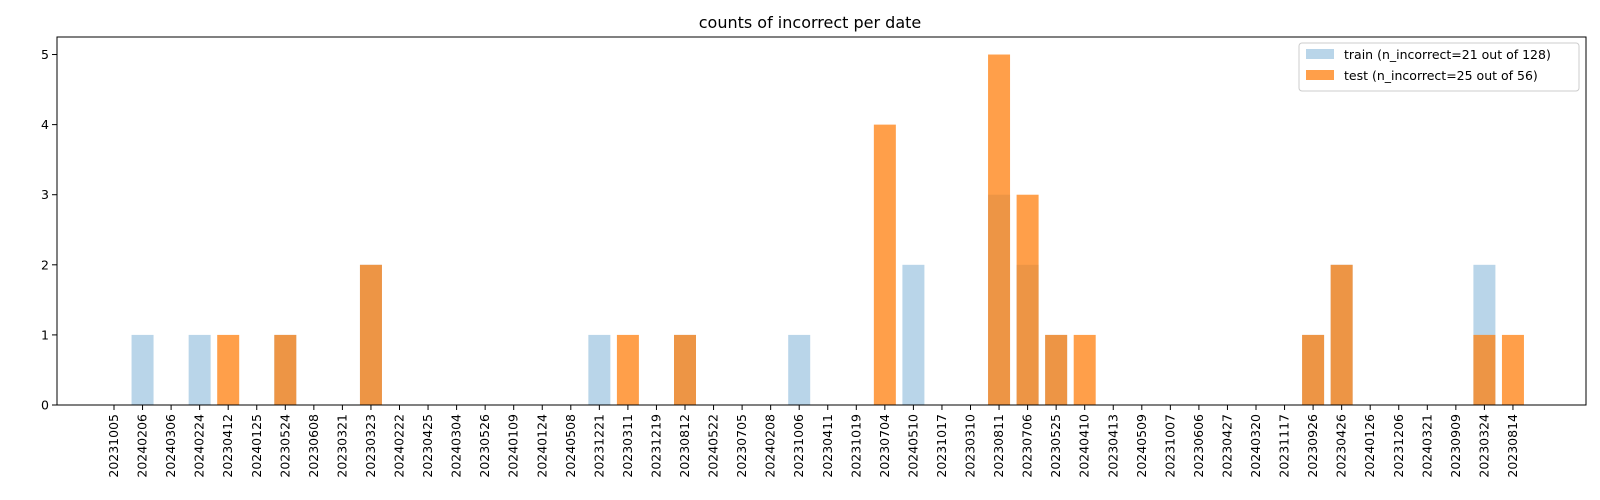 Image resolution: width=1600 pixels, height=500 pixels. Describe the element at coordinates (284, 446) in the screenshot. I see `x-tick-label: 20230524` at that location.